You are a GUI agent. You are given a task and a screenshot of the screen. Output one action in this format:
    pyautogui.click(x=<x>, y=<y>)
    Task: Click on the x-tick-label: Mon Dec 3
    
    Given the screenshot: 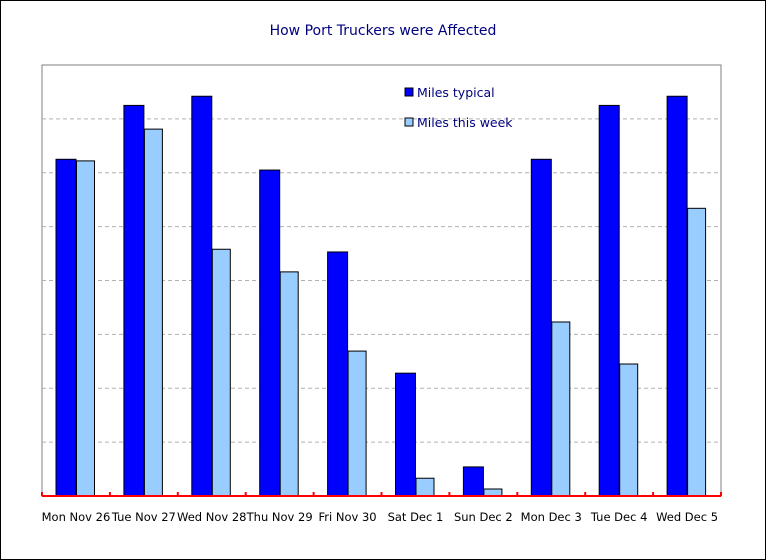 What is the action you would take?
    pyautogui.click(x=551, y=517)
    